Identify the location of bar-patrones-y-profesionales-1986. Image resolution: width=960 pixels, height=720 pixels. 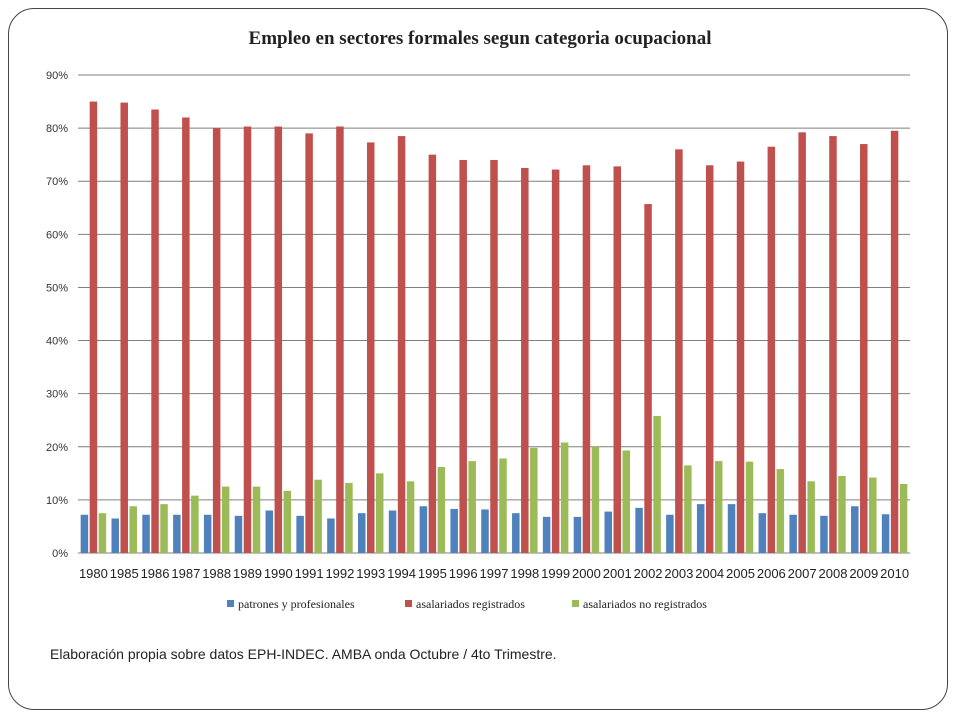
(146, 533).